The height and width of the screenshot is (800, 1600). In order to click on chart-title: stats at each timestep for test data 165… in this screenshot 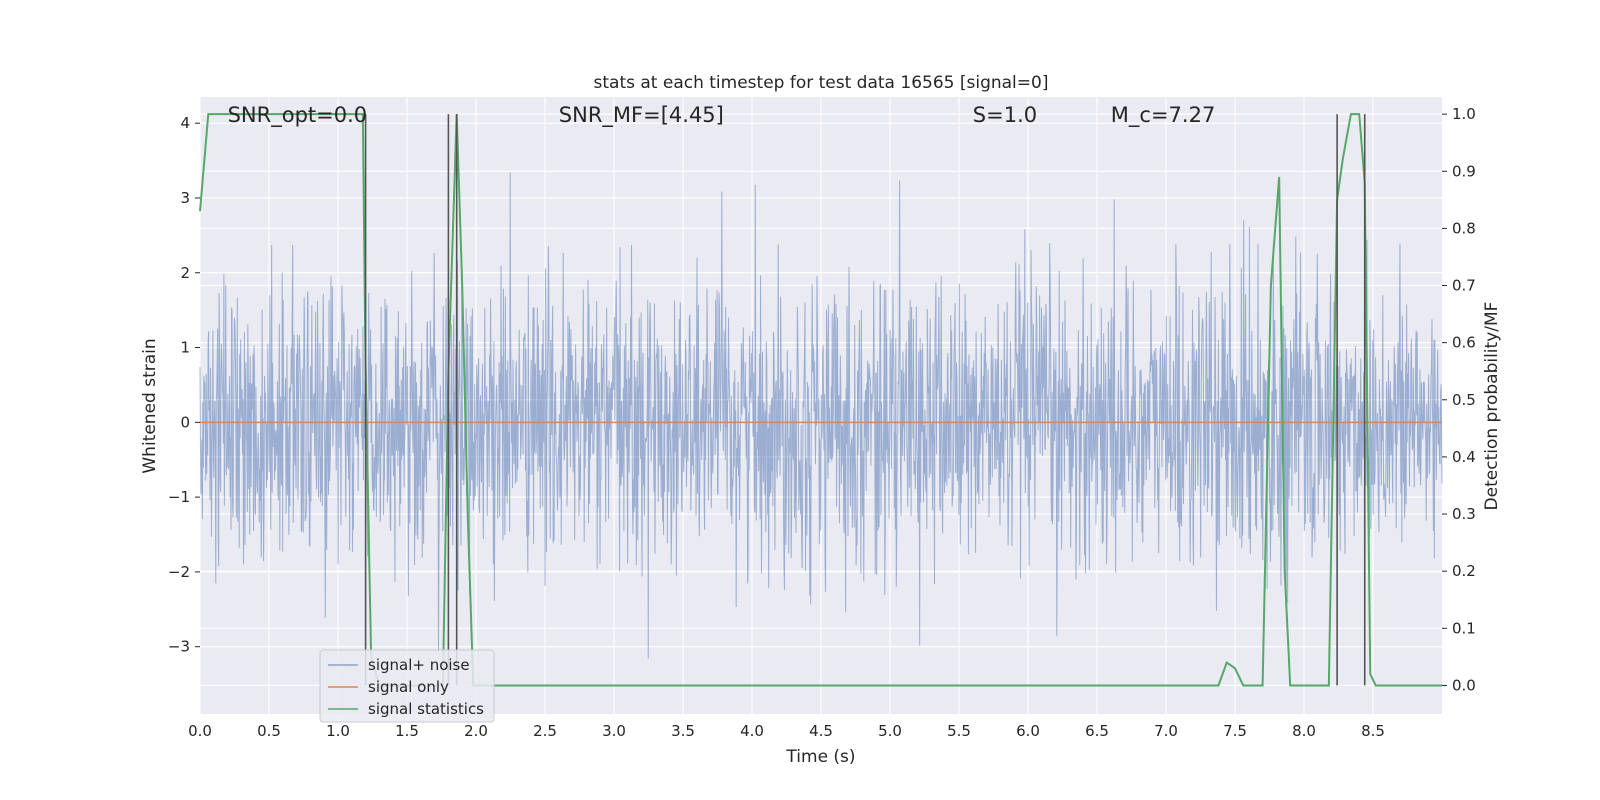, I will do `click(821, 83)`.